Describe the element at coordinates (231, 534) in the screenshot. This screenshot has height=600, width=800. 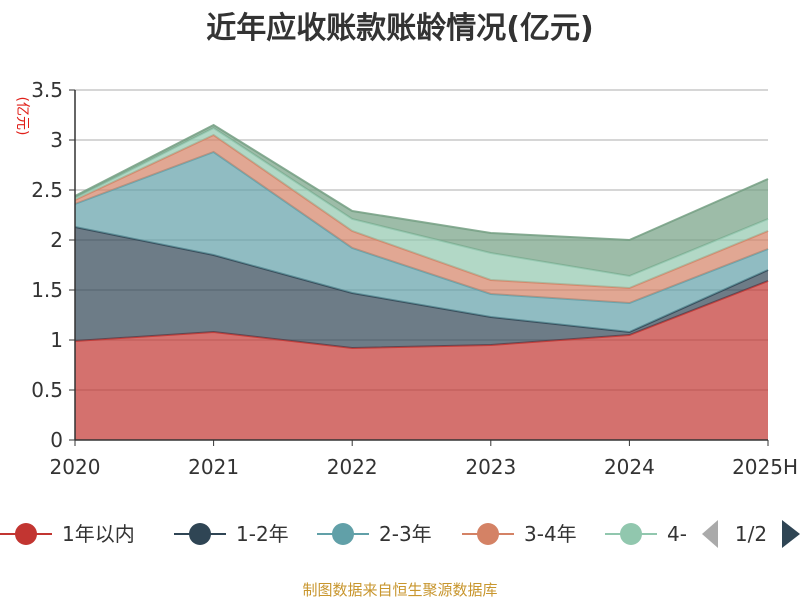
I see `legend-item-2: 1-2年` at that location.